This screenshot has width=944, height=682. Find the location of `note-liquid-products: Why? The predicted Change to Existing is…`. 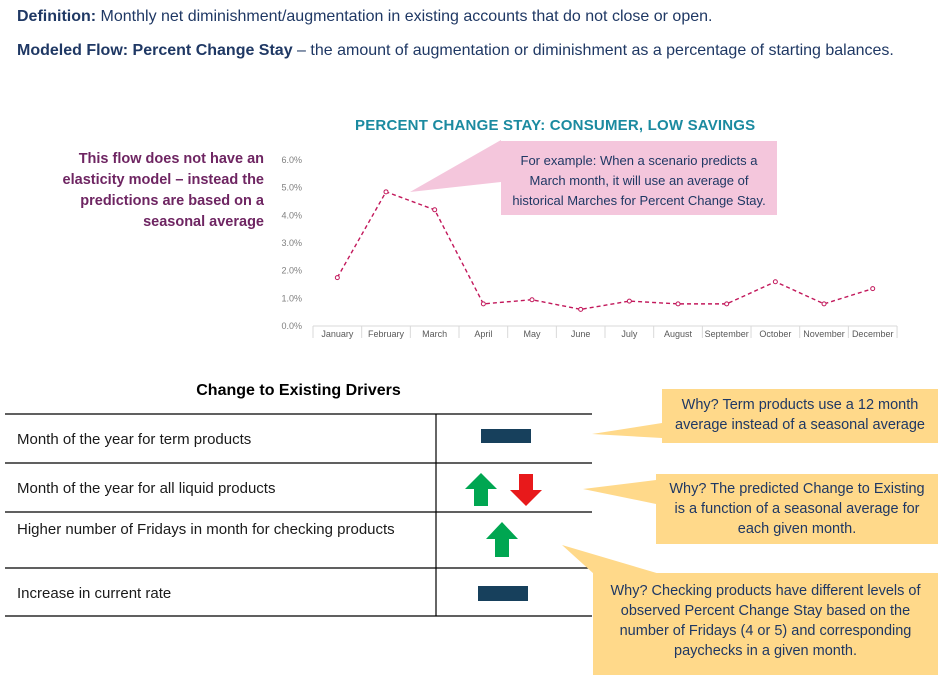

note-liquid-products: Why? The predicted Change to Existing is… is located at coordinates (797, 509).